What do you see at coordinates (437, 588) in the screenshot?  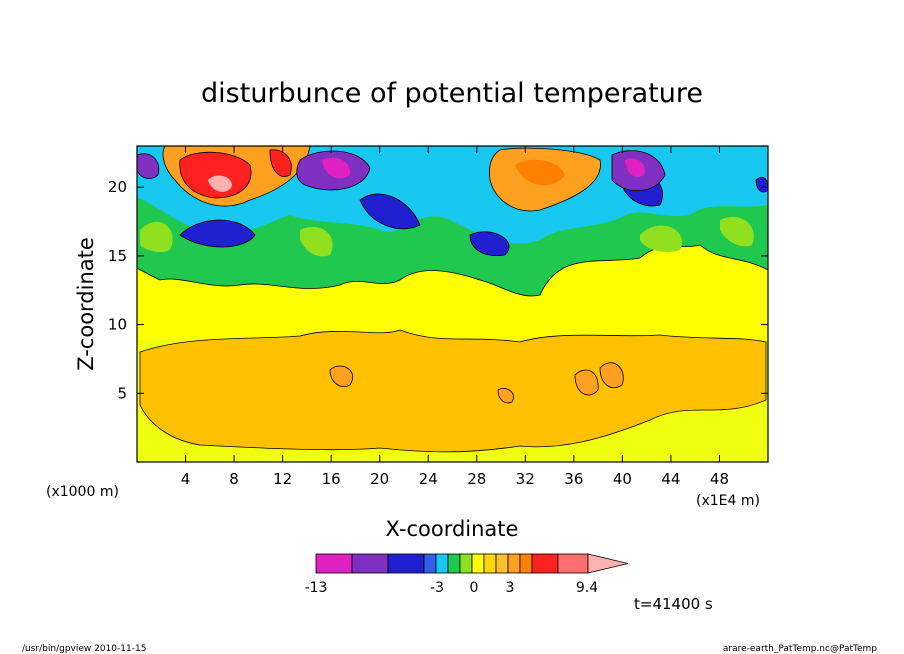 I see `colorbar-tick-label: -3` at bounding box center [437, 588].